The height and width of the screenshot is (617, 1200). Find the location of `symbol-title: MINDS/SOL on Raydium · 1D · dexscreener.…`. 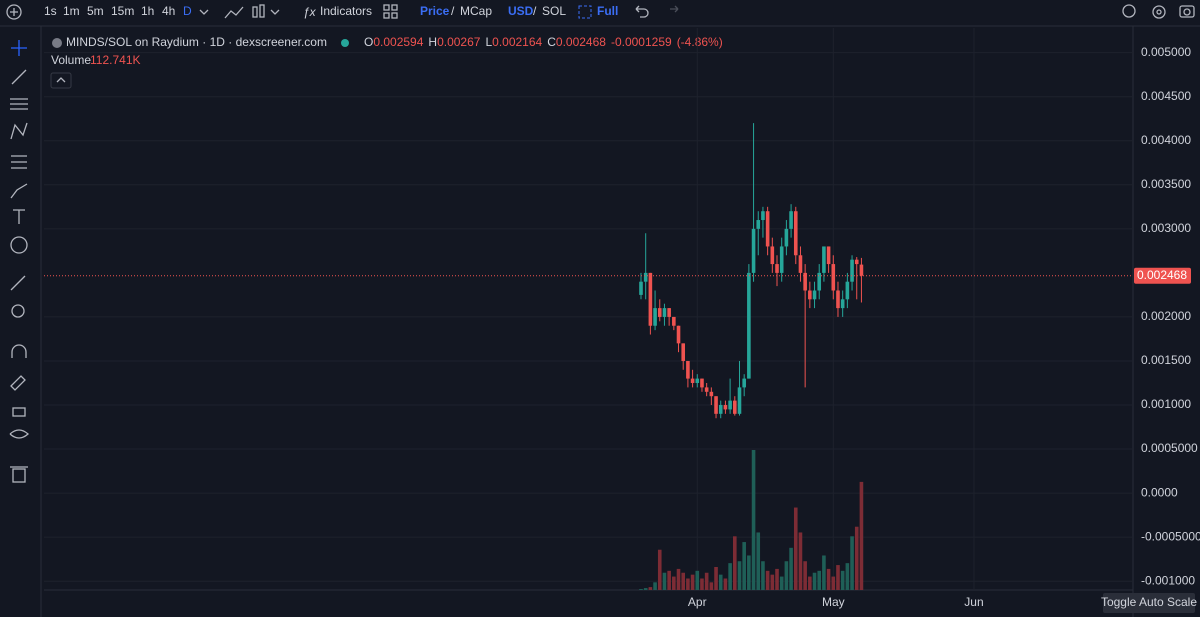

symbol-title: MINDS/SOL on Raydium · 1D · dexscreener.… is located at coordinates (196, 42).